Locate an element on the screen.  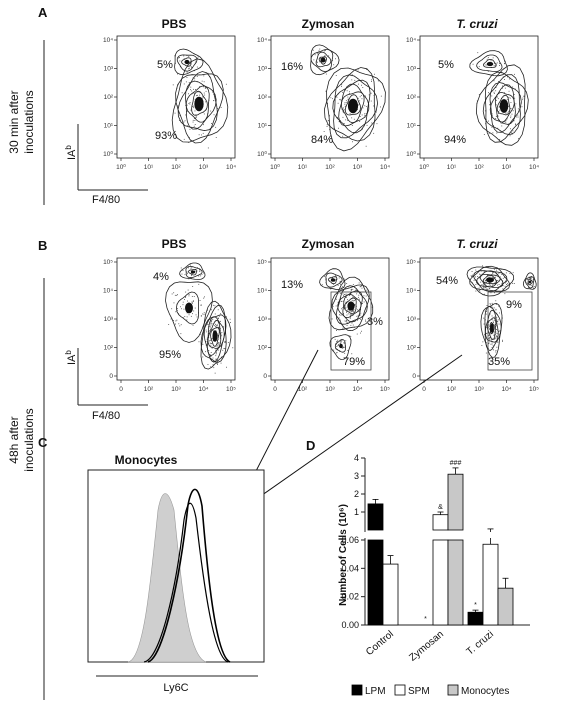
row-bc-side-label-2: inoculations is located at coordinates (29, 439).